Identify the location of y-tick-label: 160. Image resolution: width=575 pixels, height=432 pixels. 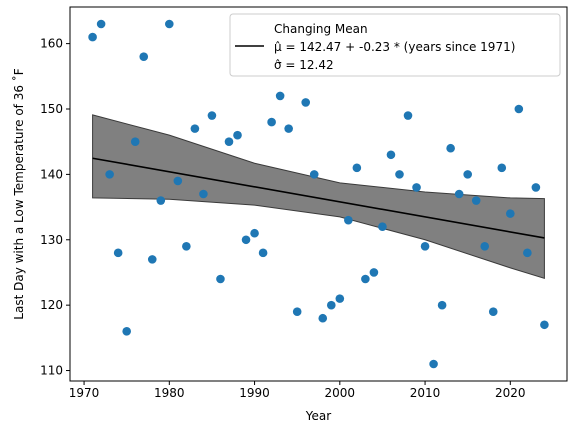
(51, 44).